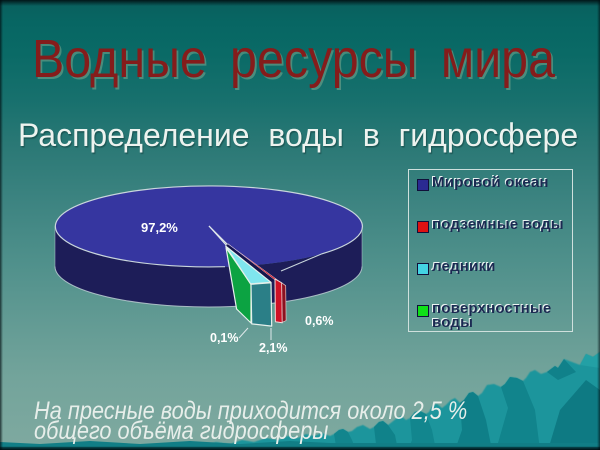 This screenshot has height=450, width=600. Describe the element at coordinates (224, 338) in the screenshot. I see `svg-text: 0,1%` at that location.